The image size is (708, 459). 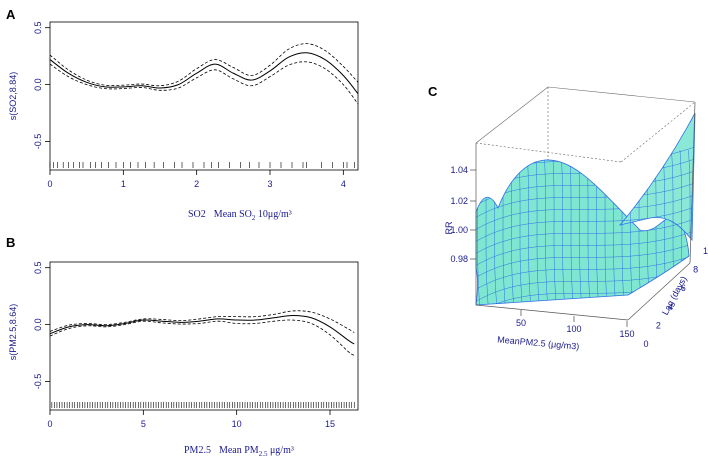 I want to click on panel-a-plot-frame, so click(x=204, y=96).